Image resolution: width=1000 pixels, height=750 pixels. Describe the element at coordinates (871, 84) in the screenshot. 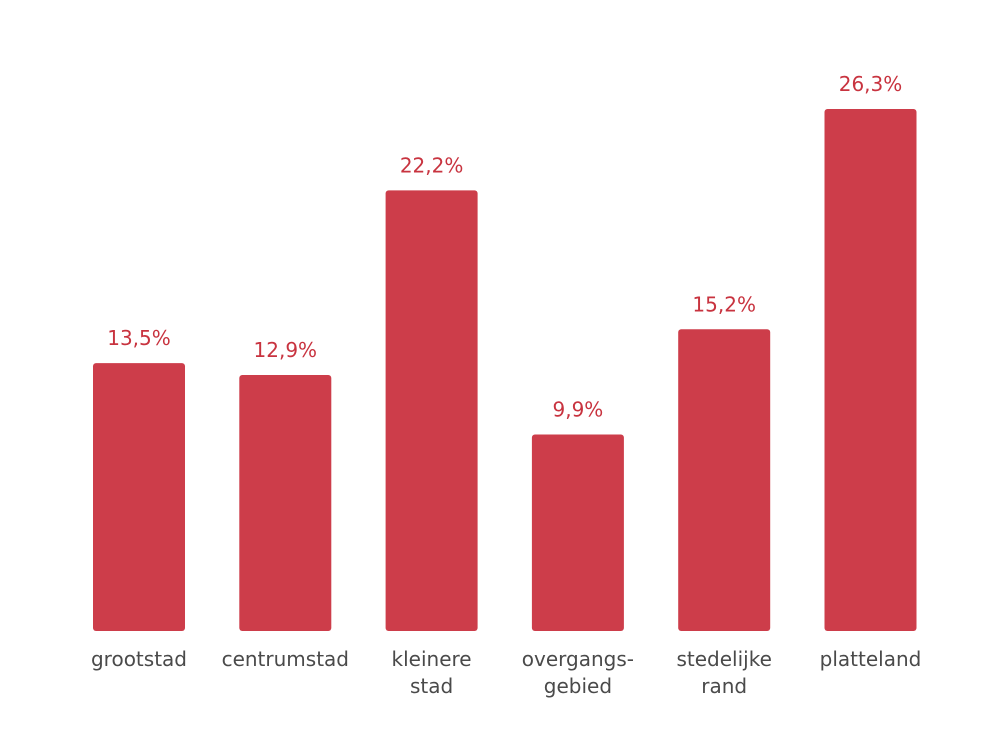

I see `bar-value-label-5: 26,3%` at that location.